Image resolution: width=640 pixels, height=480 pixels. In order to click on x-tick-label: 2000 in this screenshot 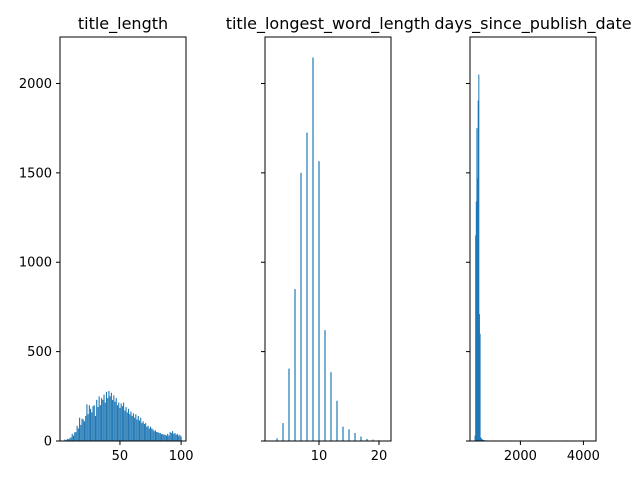, I will do `click(520, 456)`.